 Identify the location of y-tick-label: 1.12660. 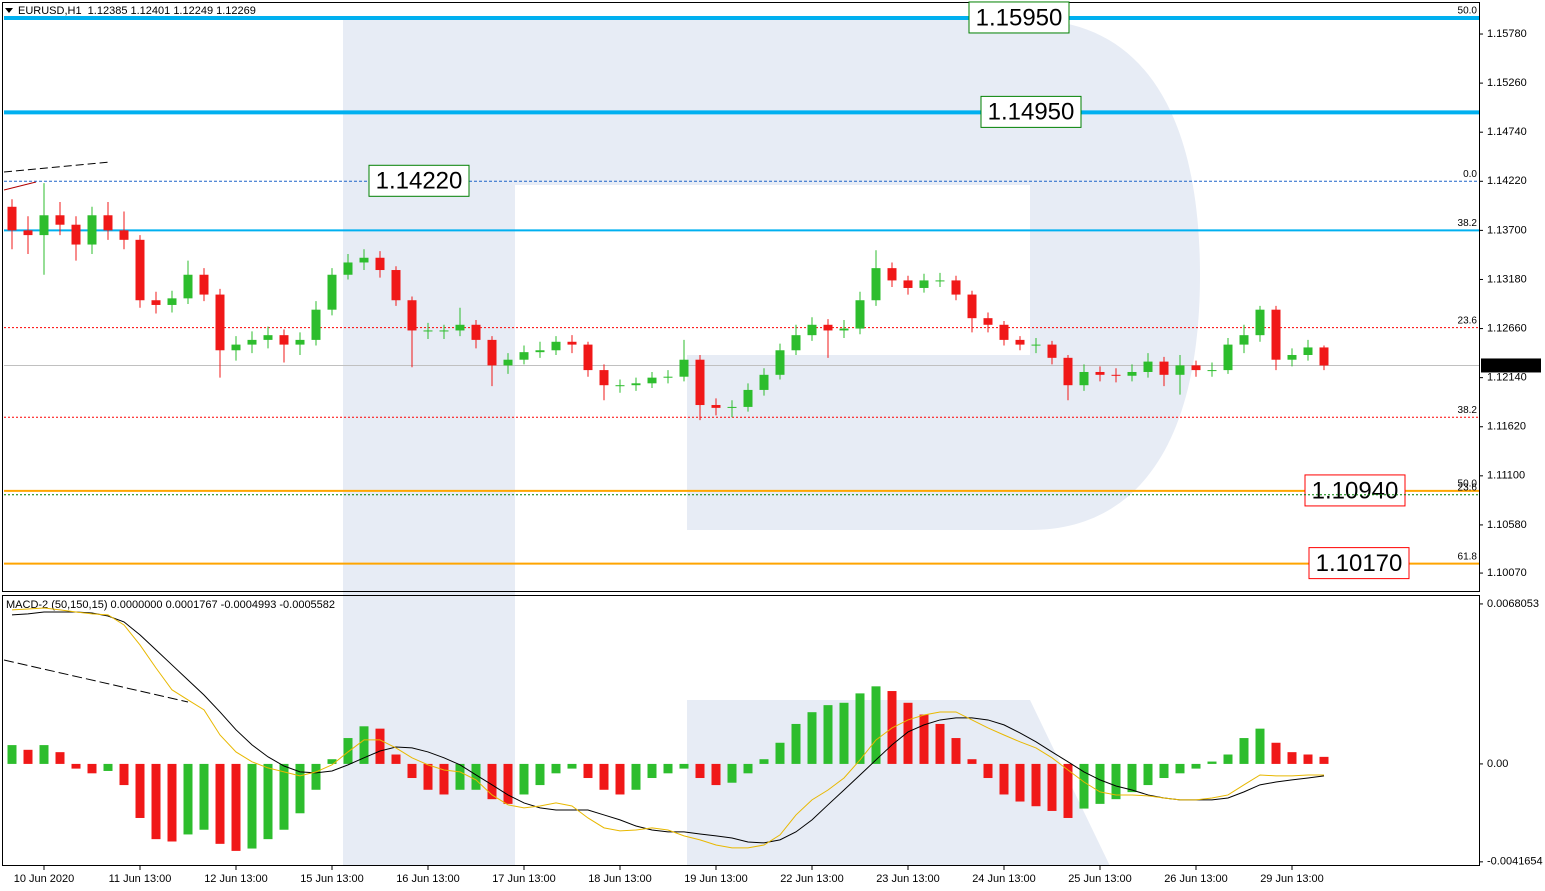
(1507, 328).